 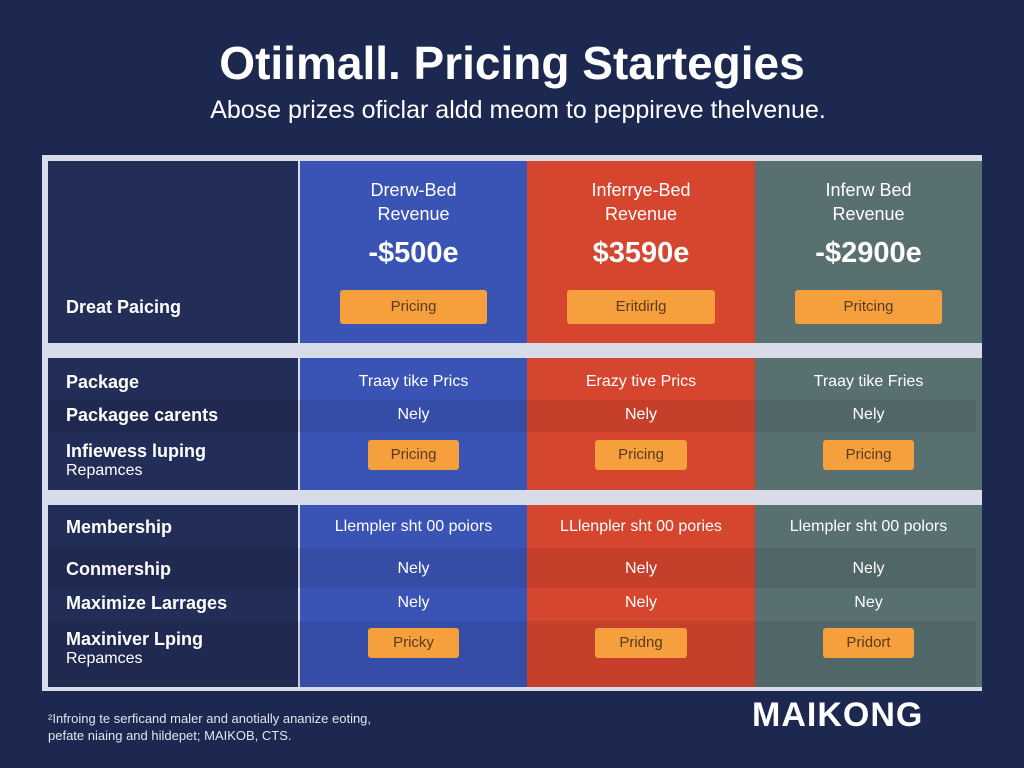 What do you see at coordinates (413, 643) in the screenshot?
I see `pricing-button: Pricky` at bounding box center [413, 643].